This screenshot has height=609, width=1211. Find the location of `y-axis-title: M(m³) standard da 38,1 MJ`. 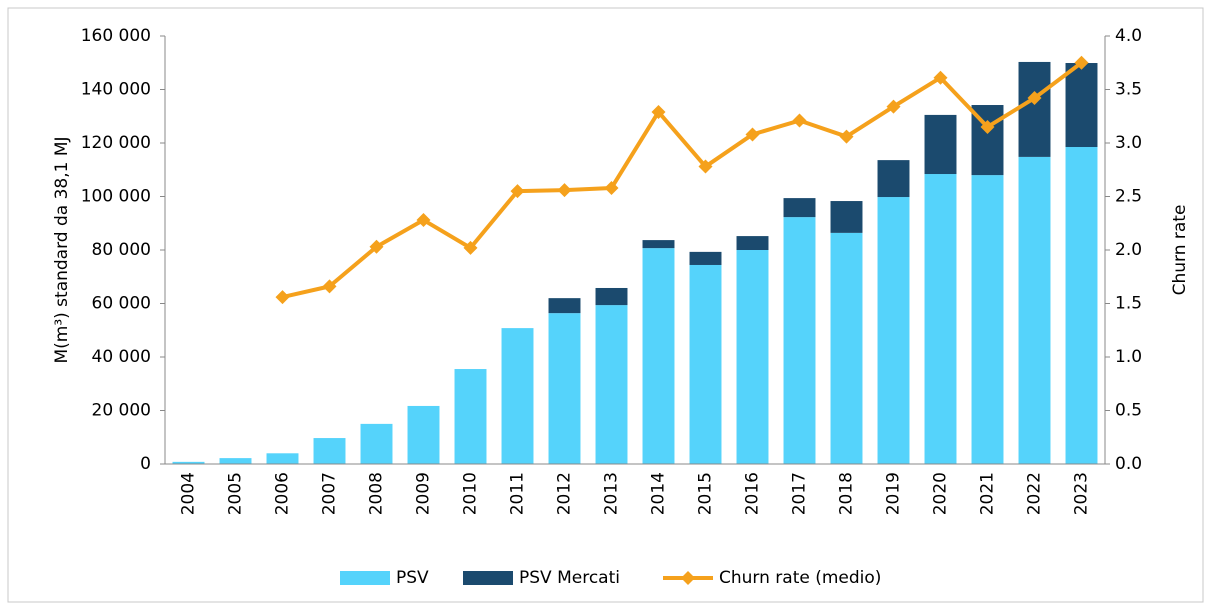

y-axis-title: M(m³) standard da 38,1 MJ is located at coordinates (62, 249).